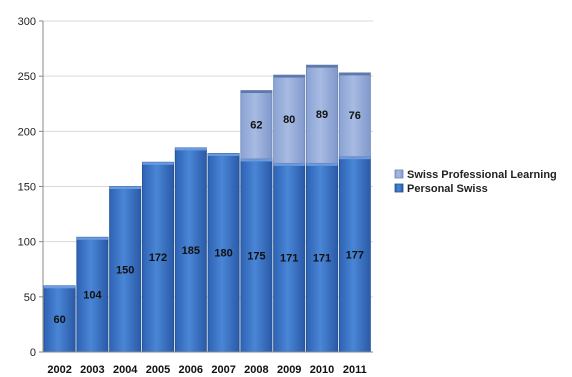 The width and height of the screenshot is (572, 377). I want to click on data-label: 180, so click(223, 254).